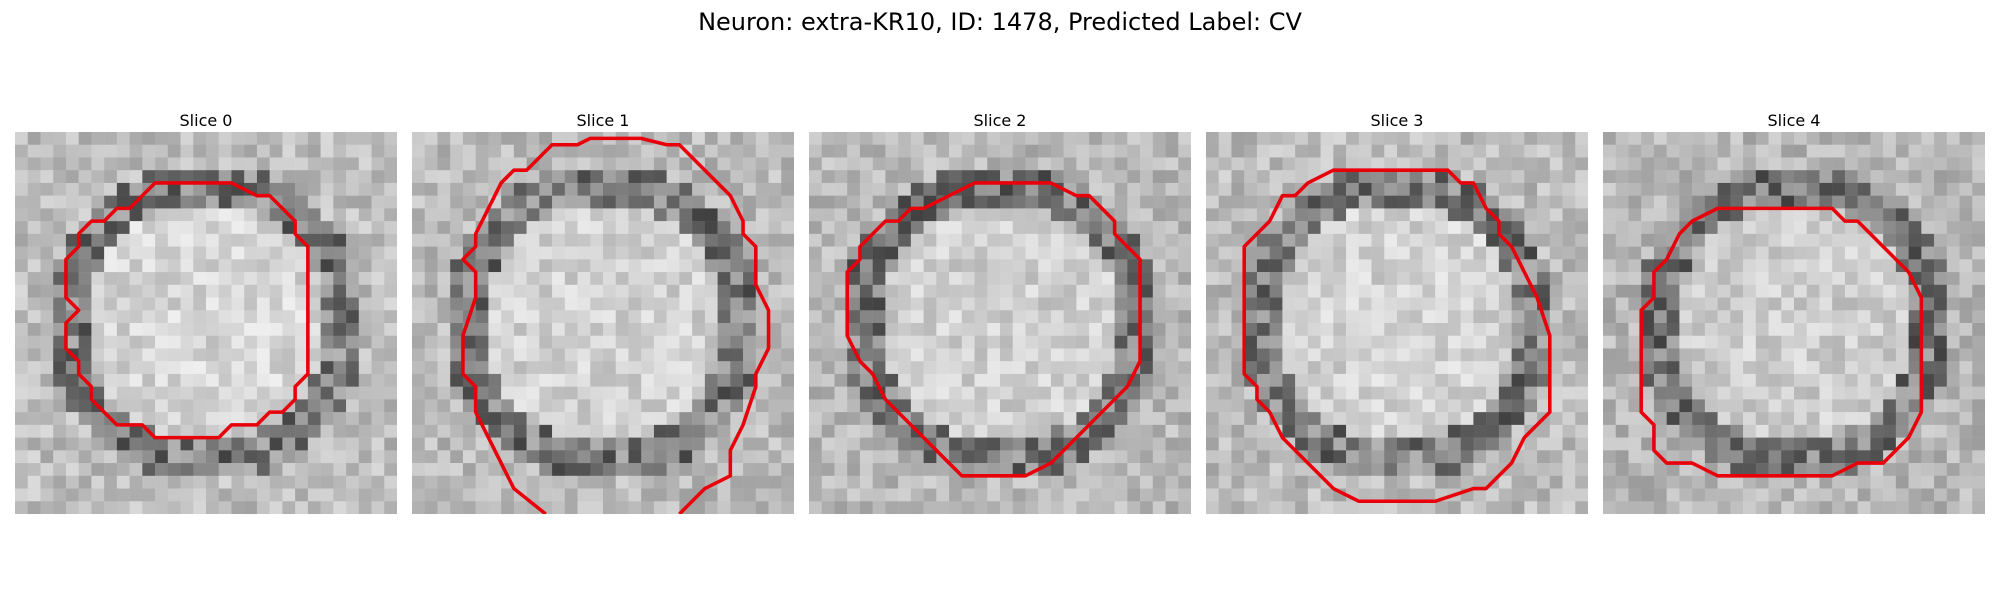  What do you see at coordinates (1397, 120) in the screenshot?
I see `slice-title: Slice 3` at bounding box center [1397, 120].